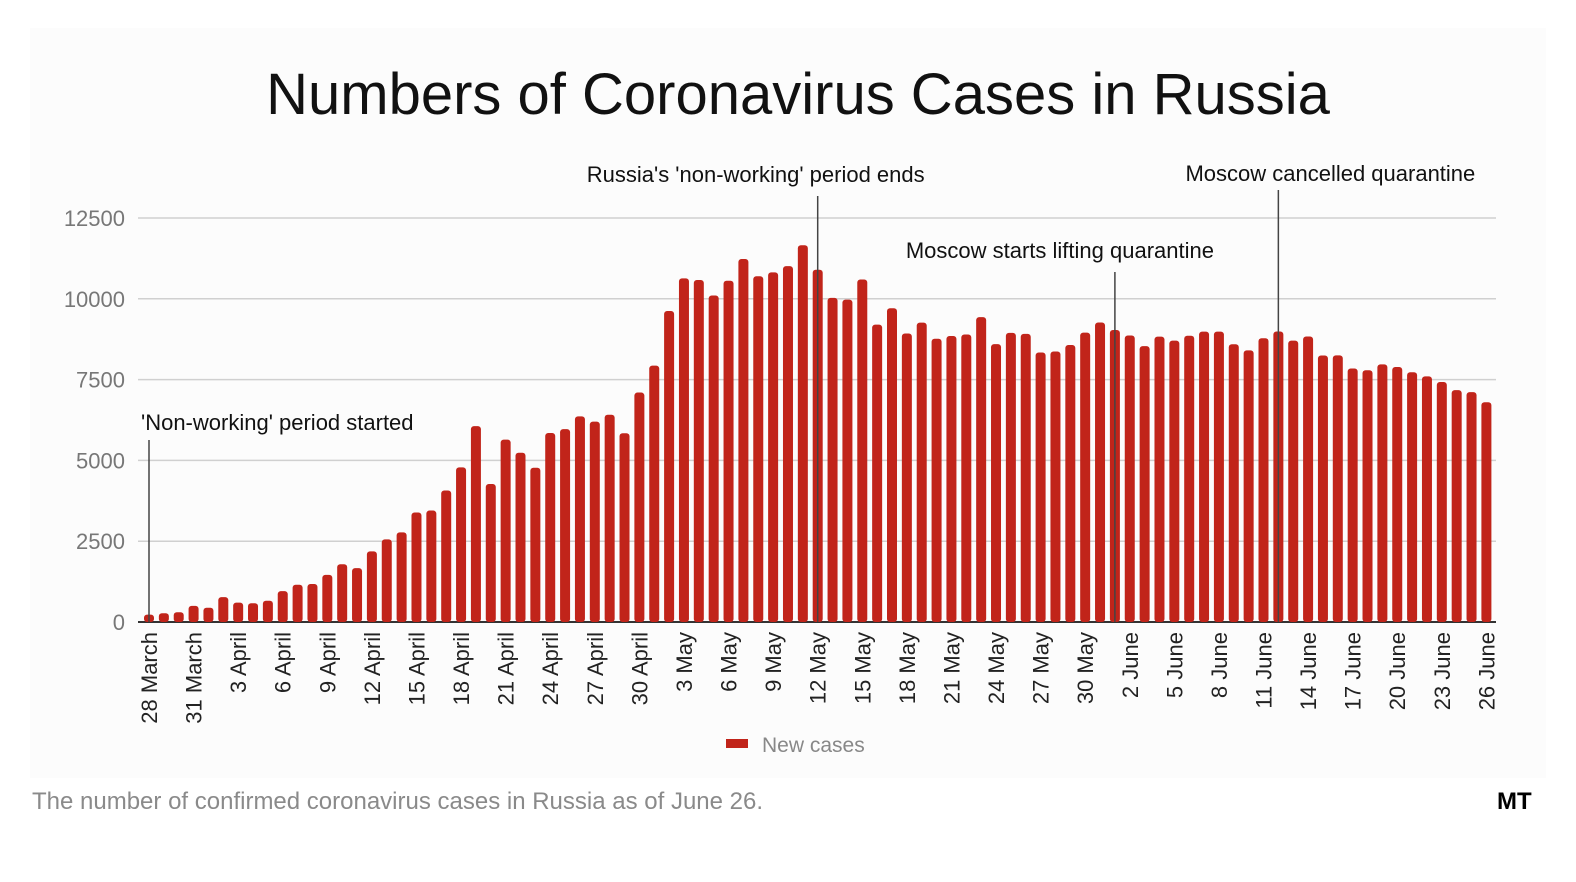  Describe the element at coordinates (277, 422) in the screenshot. I see `annotation-label: 'Non-working' period started` at that location.